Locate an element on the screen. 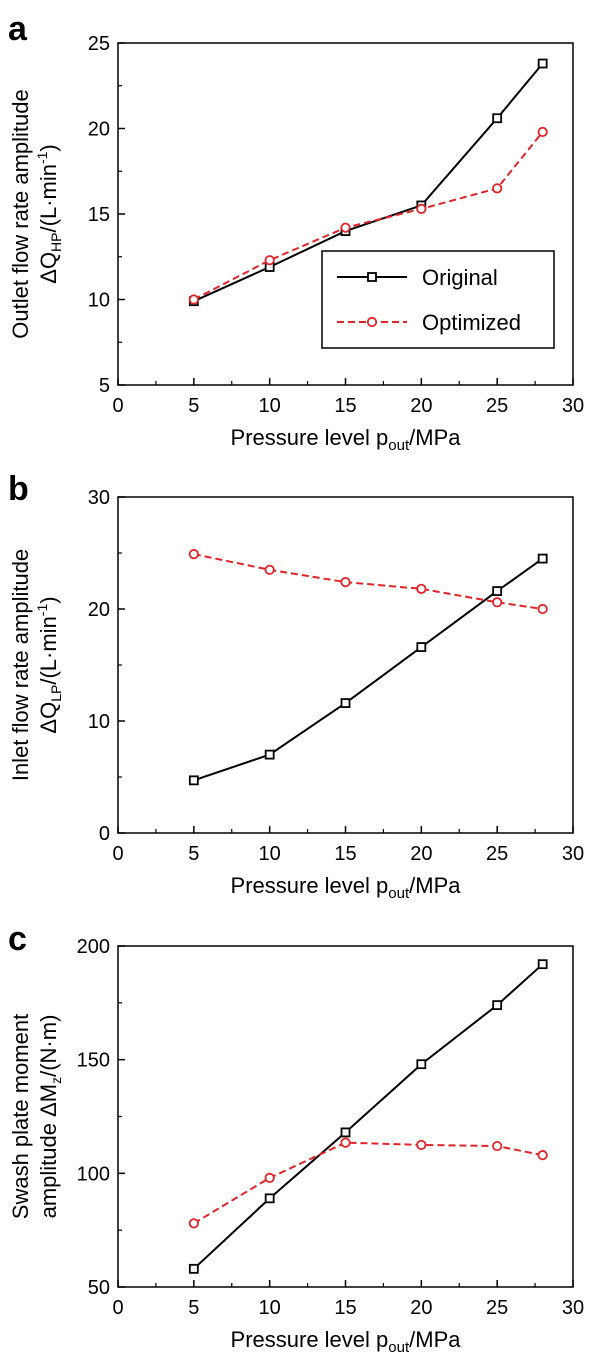  y-tick-label: 25 is located at coordinates (99, 44).